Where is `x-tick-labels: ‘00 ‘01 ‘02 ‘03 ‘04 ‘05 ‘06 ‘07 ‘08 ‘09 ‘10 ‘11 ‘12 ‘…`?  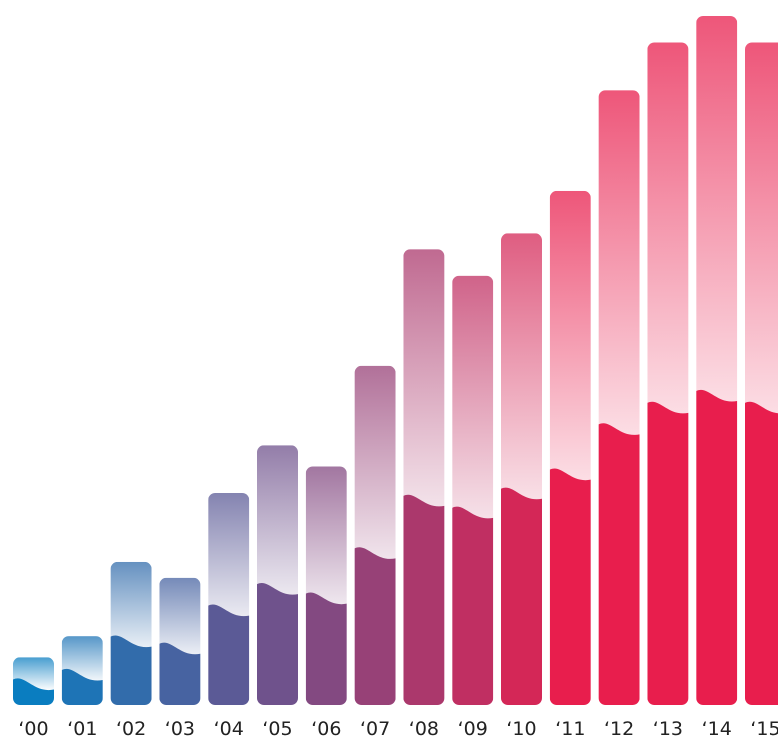 x-tick-labels: ‘00 ‘01 ‘02 ‘03 ‘04 ‘05 ‘06 ‘07 ‘08 ‘09 ‘10 ‘11 ‘12 ‘… is located at coordinates (398, 729).